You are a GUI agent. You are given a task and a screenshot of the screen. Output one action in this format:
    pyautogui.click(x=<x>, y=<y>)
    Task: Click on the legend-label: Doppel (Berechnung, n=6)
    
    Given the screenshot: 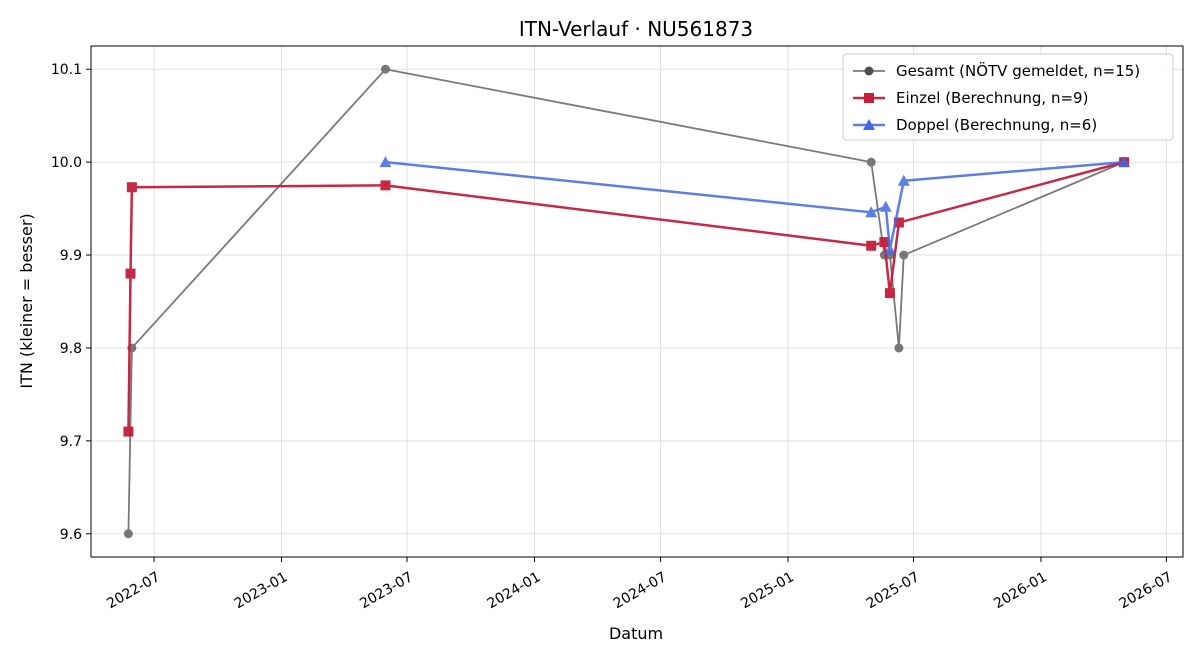 What is the action you would take?
    pyautogui.click(x=996, y=125)
    